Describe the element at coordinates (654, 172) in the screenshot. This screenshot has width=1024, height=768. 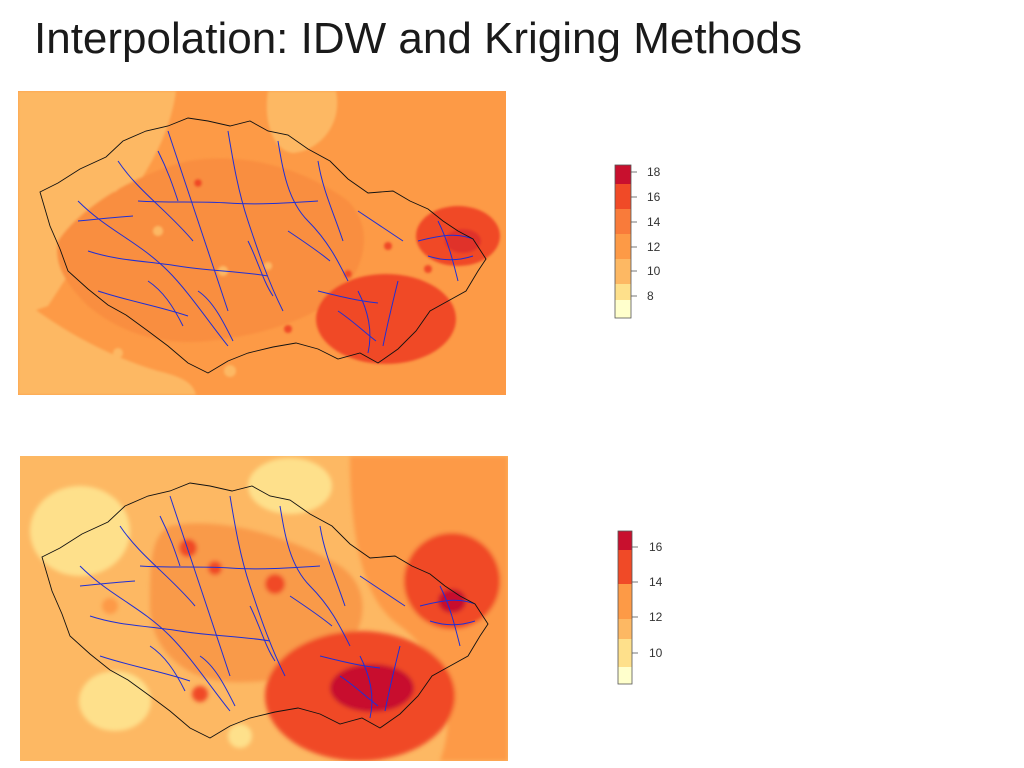
I see `idw-legend-label: 18` at that location.